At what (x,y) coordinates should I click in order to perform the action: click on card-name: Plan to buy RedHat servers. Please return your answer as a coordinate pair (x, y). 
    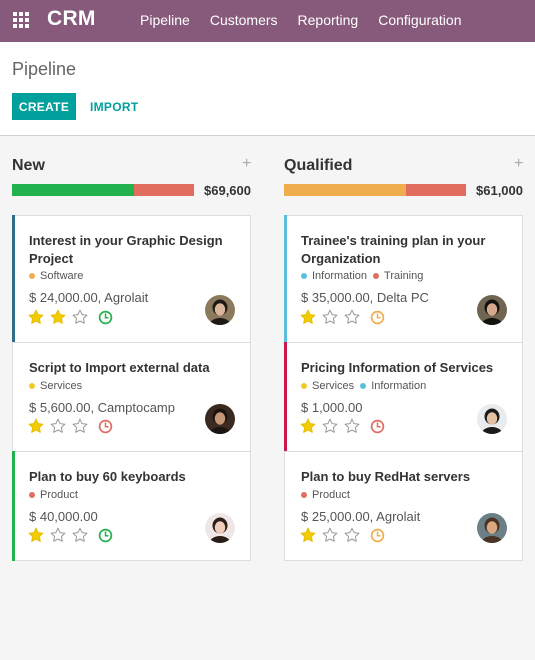
    Looking at the image, I should click on (386, 476).